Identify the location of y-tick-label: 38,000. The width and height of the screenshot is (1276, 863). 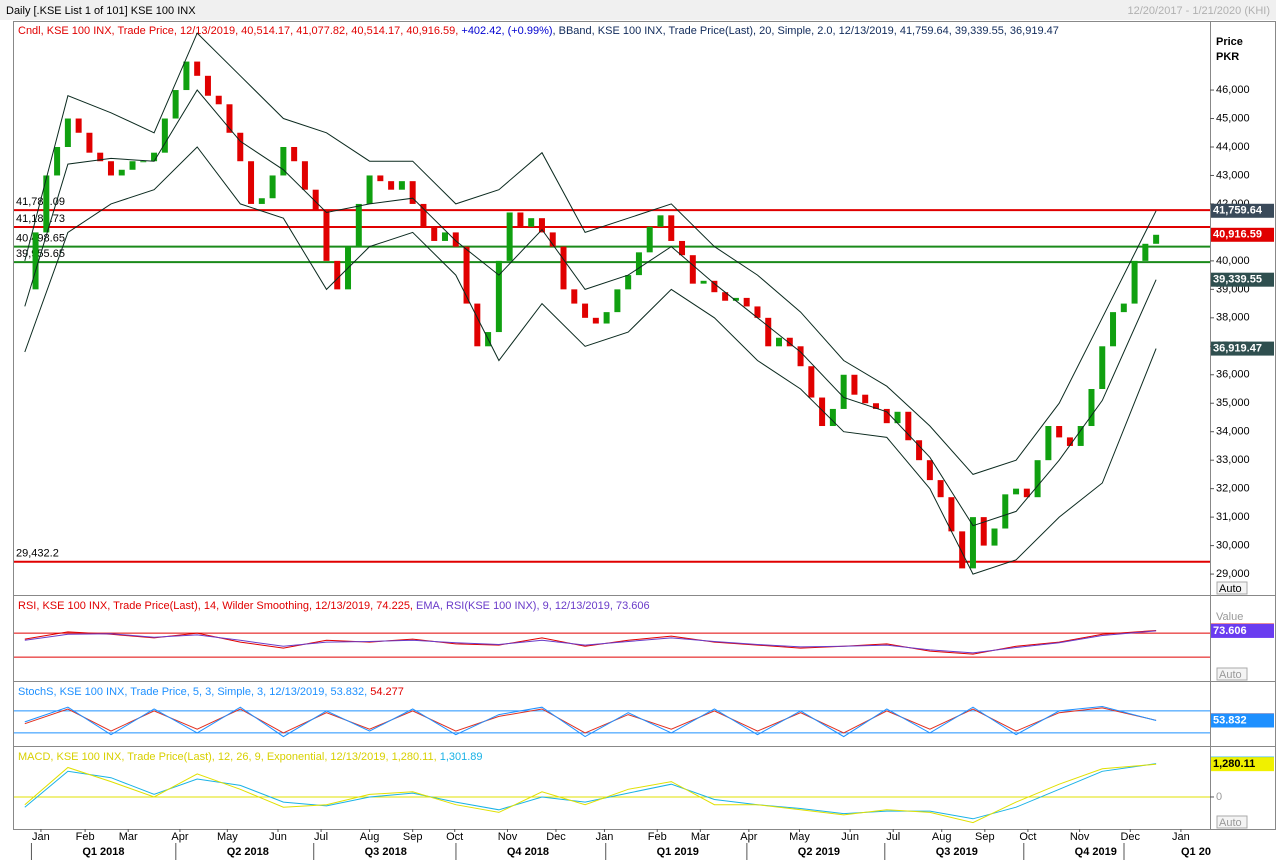
(1233, 318).